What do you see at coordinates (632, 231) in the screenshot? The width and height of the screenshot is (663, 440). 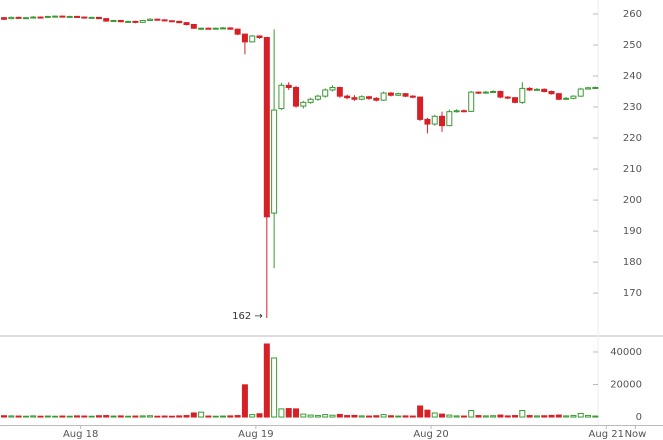 I see `y-tick-label: 190` at bounding box center [632, 231].